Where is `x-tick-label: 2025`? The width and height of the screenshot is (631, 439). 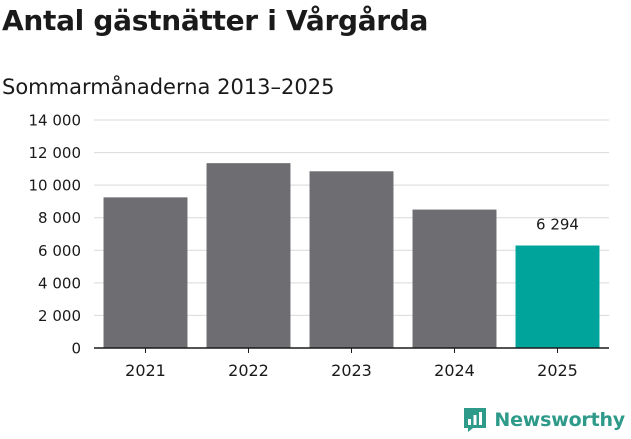 x-tick-label: 2025 is located at coordinates (557, 370).